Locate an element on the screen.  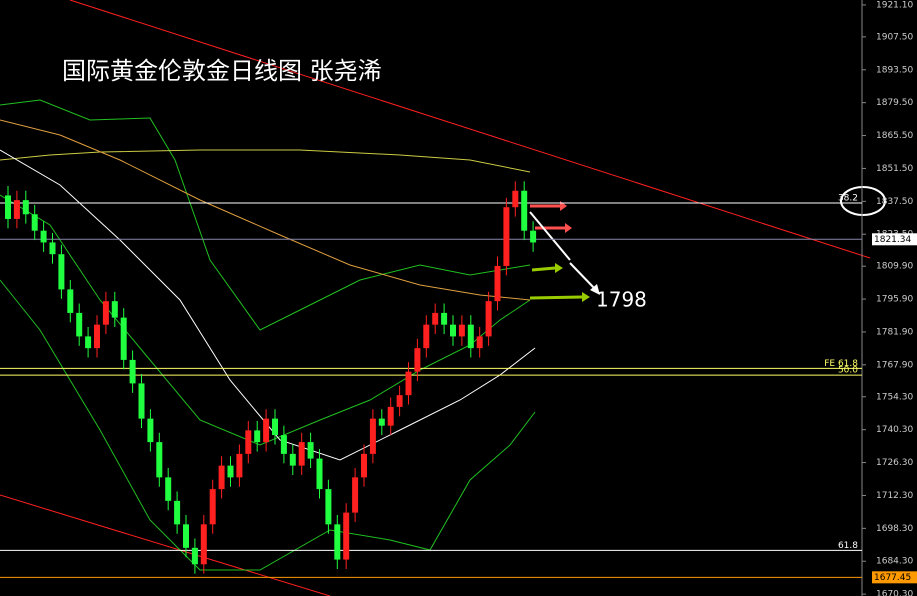
highlight-circle is located at coordinates (863, 201).